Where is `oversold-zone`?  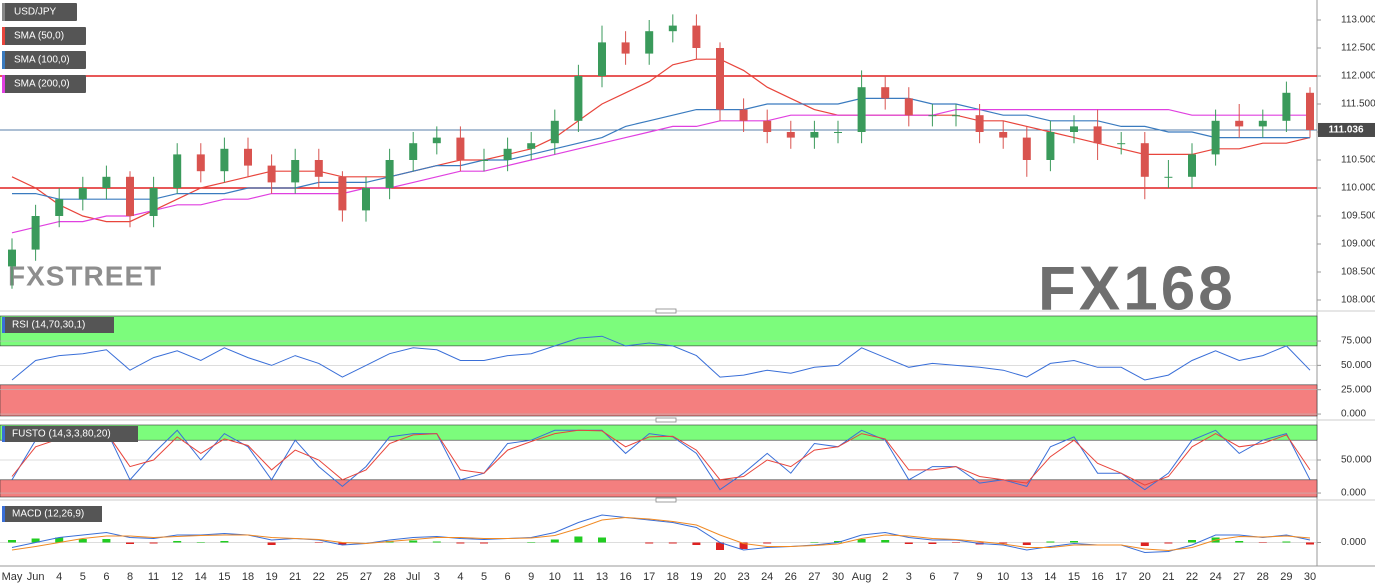
oversold-zone is located at coordinates (659, 488).